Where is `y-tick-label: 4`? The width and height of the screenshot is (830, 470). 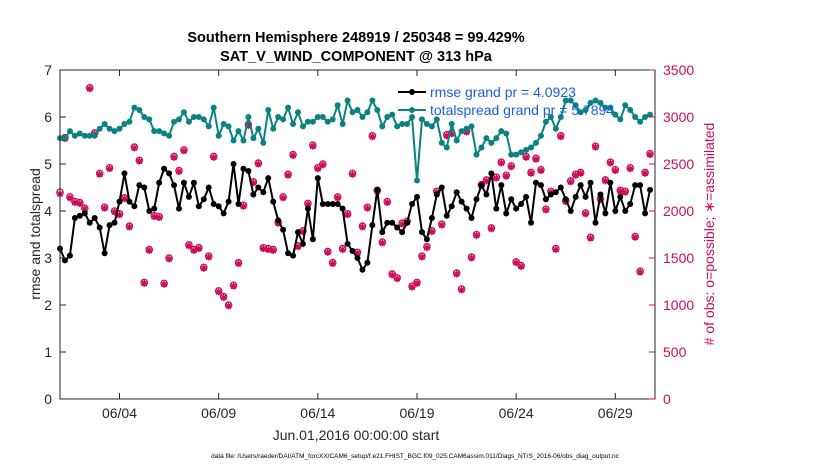 y-tick-label: 4 is located at coordinates (48, 211).